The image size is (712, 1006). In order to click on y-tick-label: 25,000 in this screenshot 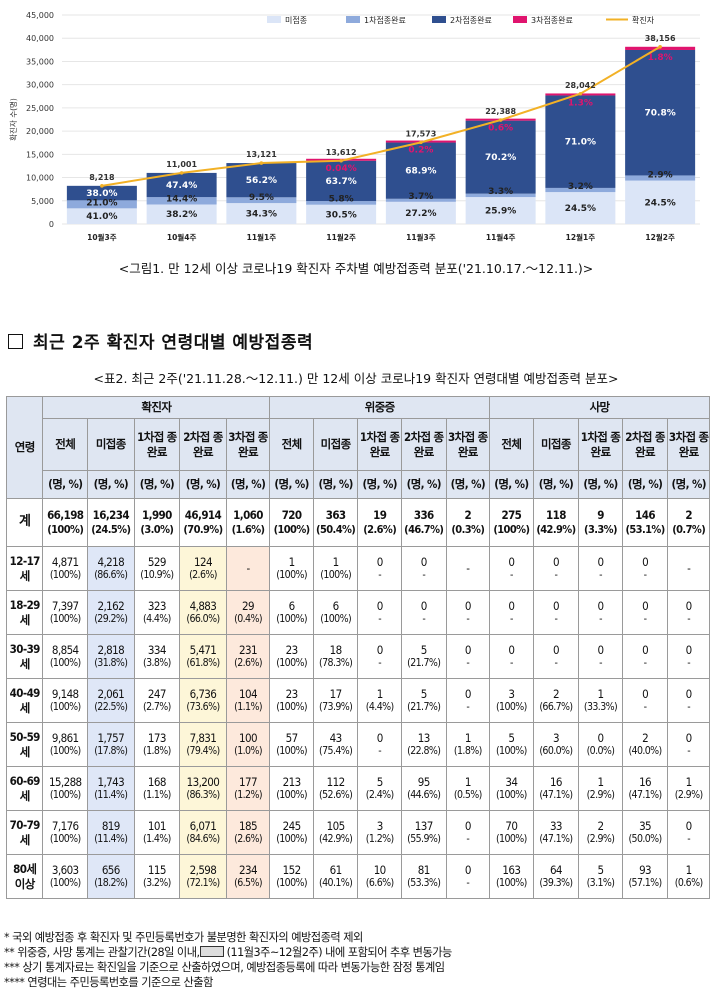, I will do `click(40, 108)`.